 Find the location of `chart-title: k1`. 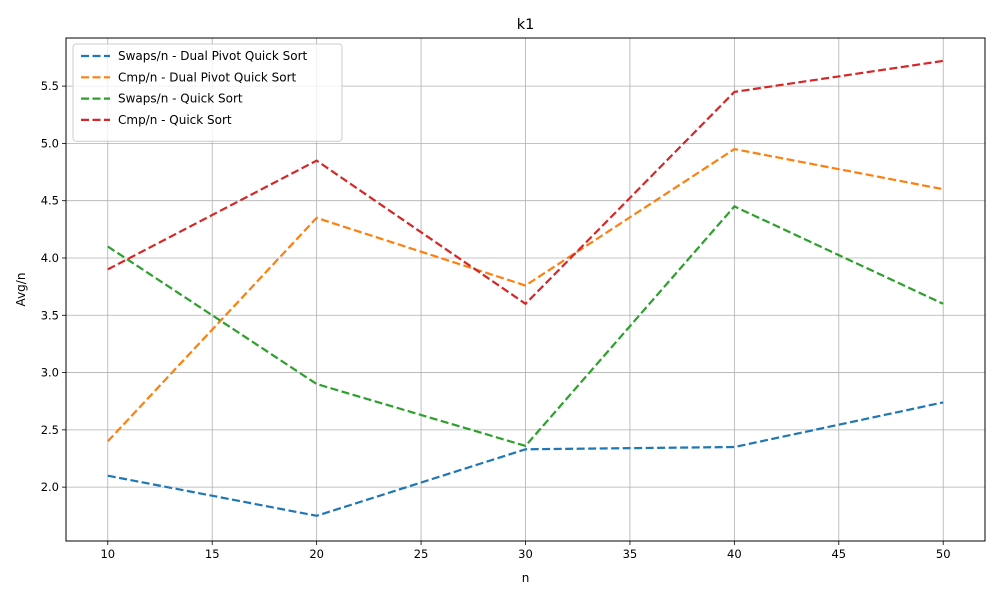

chart-title: k1 is located at coordinates (526, 25).